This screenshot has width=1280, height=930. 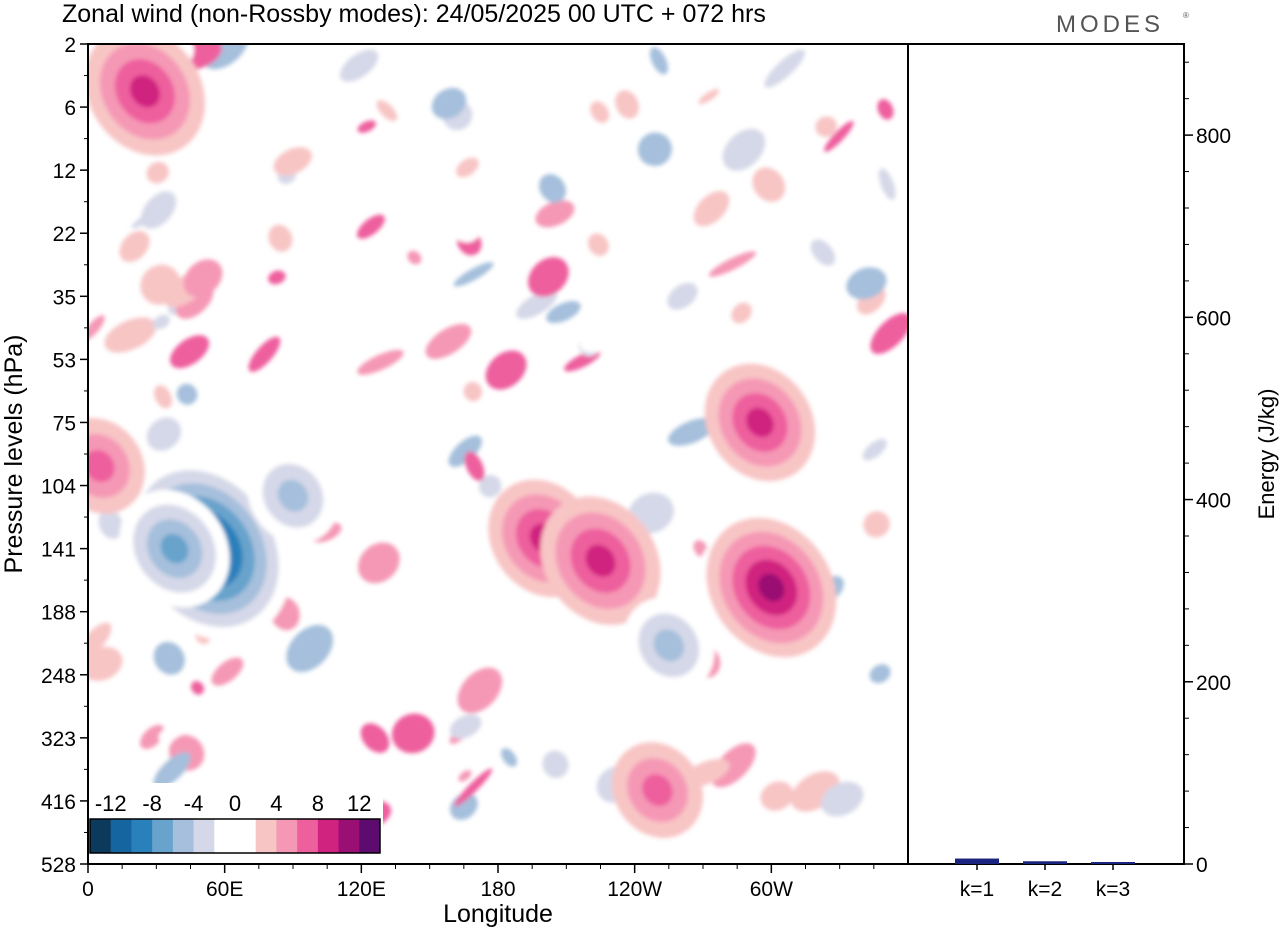 I want to click on y-tick-label: 35, so click(x=64, y=297).